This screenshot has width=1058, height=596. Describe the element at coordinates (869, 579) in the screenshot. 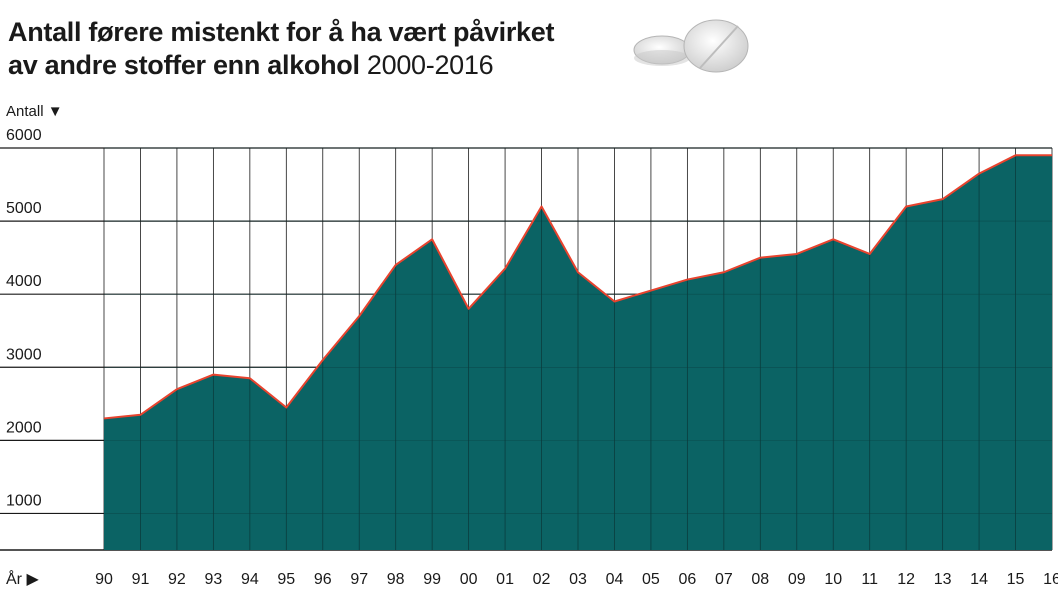

I see `x-tick-label: 11` at that location.